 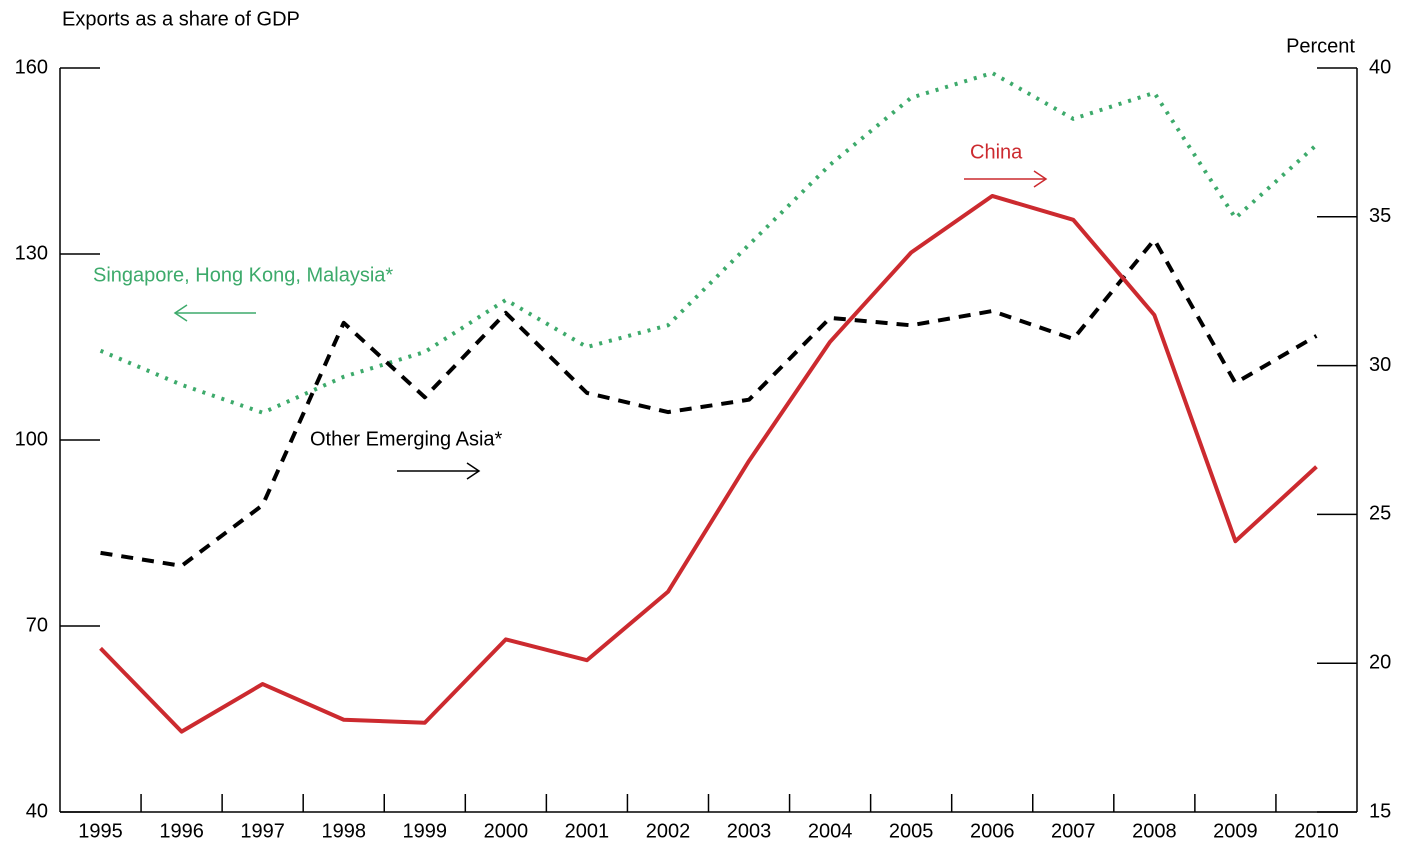 What do you see at coordinates (1380, 662) in the screenshot?
I see `y2-tick-label: 20` at bounding box center [1380, 662].